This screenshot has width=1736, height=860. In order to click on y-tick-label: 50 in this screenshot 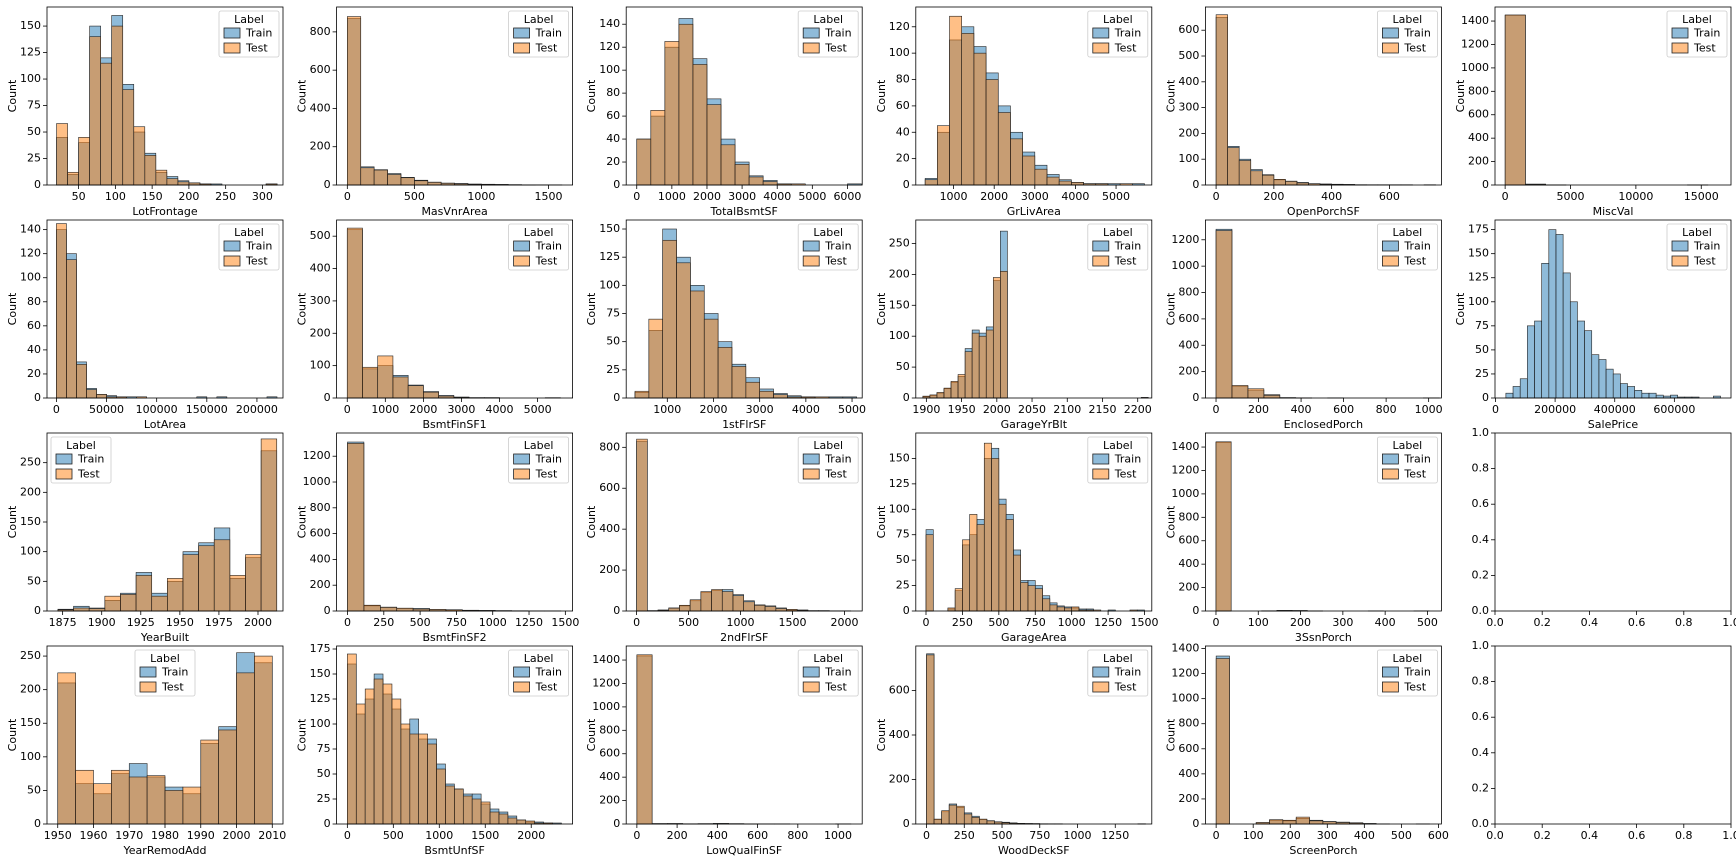, I will do `click(903, 366)`.